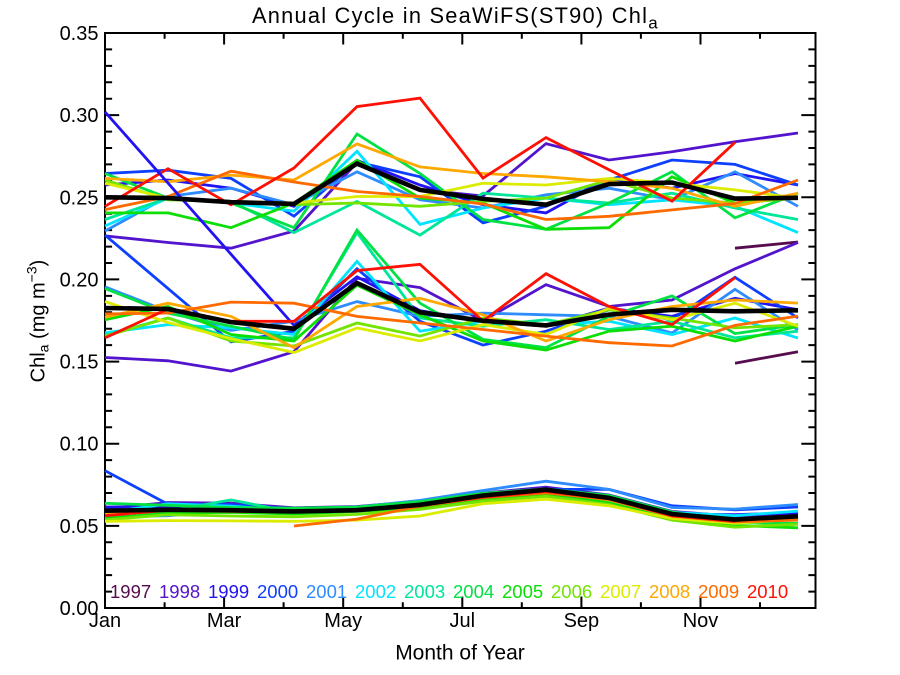  I want to click on svg-text: 0.10, so click(79, 445).